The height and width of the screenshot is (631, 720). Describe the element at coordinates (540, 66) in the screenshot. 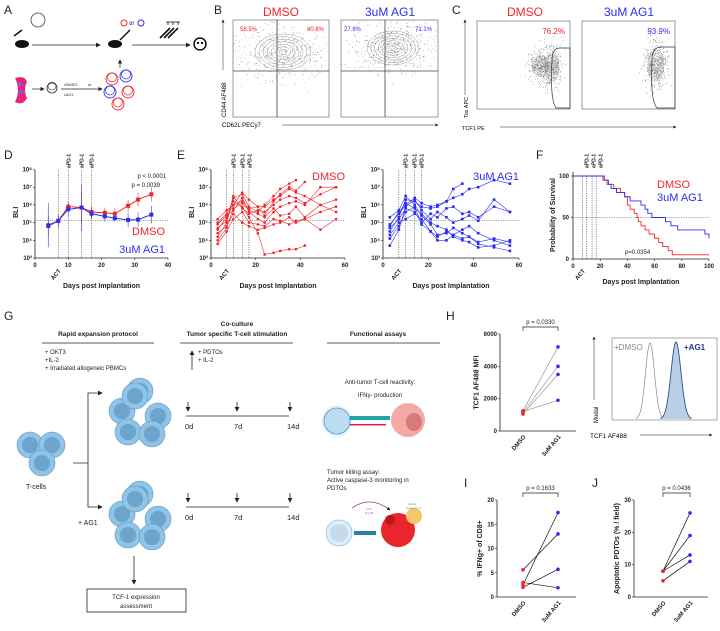

I see `contour-line` at that location.